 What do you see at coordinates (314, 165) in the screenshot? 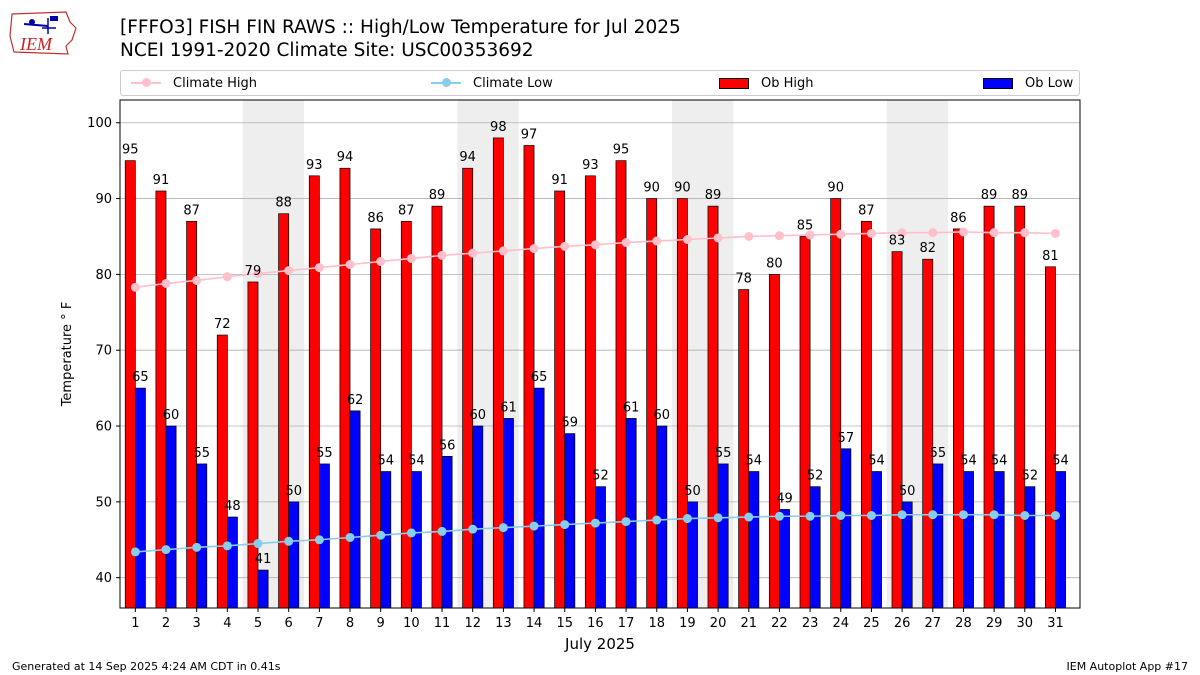
I see `ob-high-label: 93` at bounding box center [314, 165].